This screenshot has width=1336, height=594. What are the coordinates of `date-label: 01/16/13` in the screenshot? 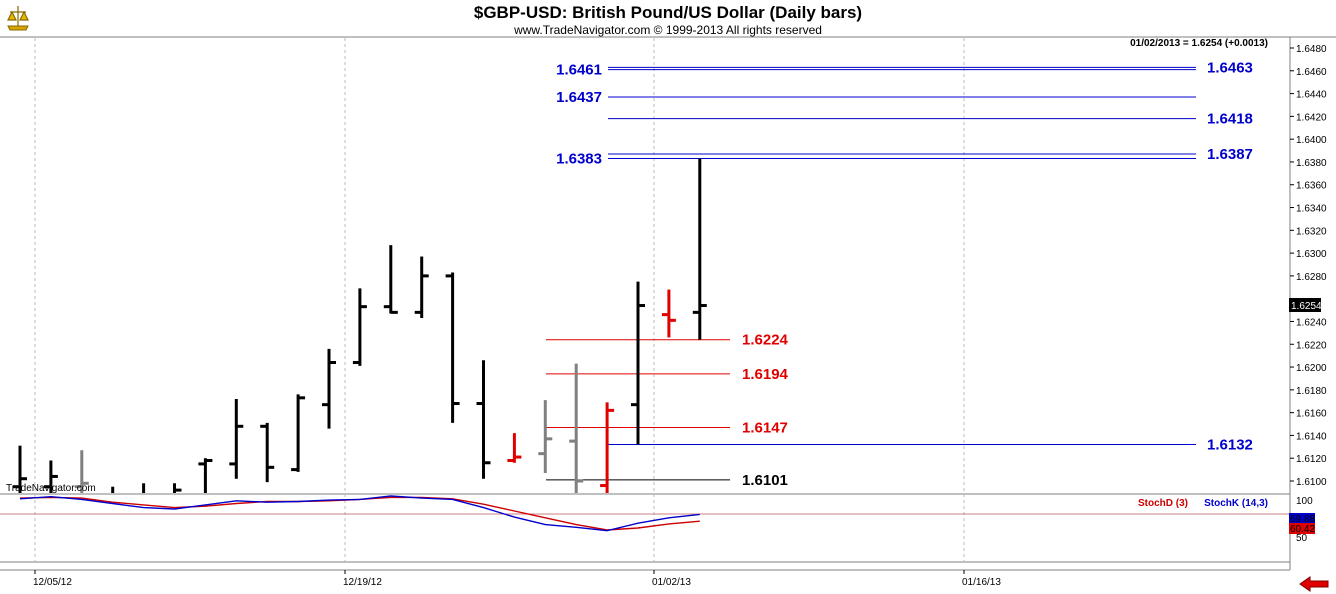 It's located at (981, 582).